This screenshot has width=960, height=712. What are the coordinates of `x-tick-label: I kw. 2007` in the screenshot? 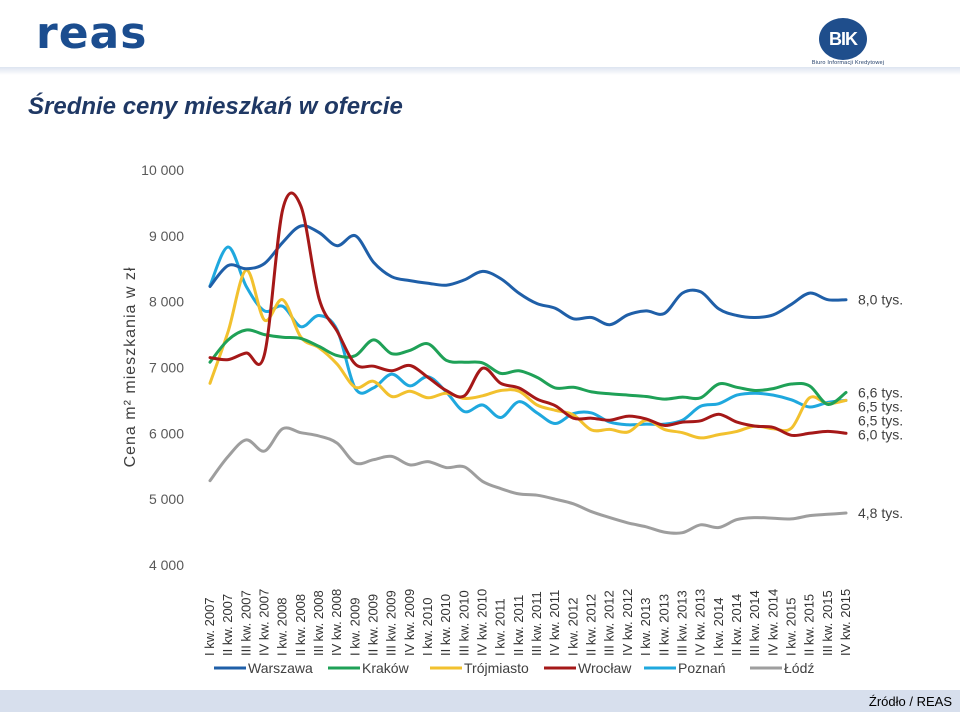 It's located at (209, 626).